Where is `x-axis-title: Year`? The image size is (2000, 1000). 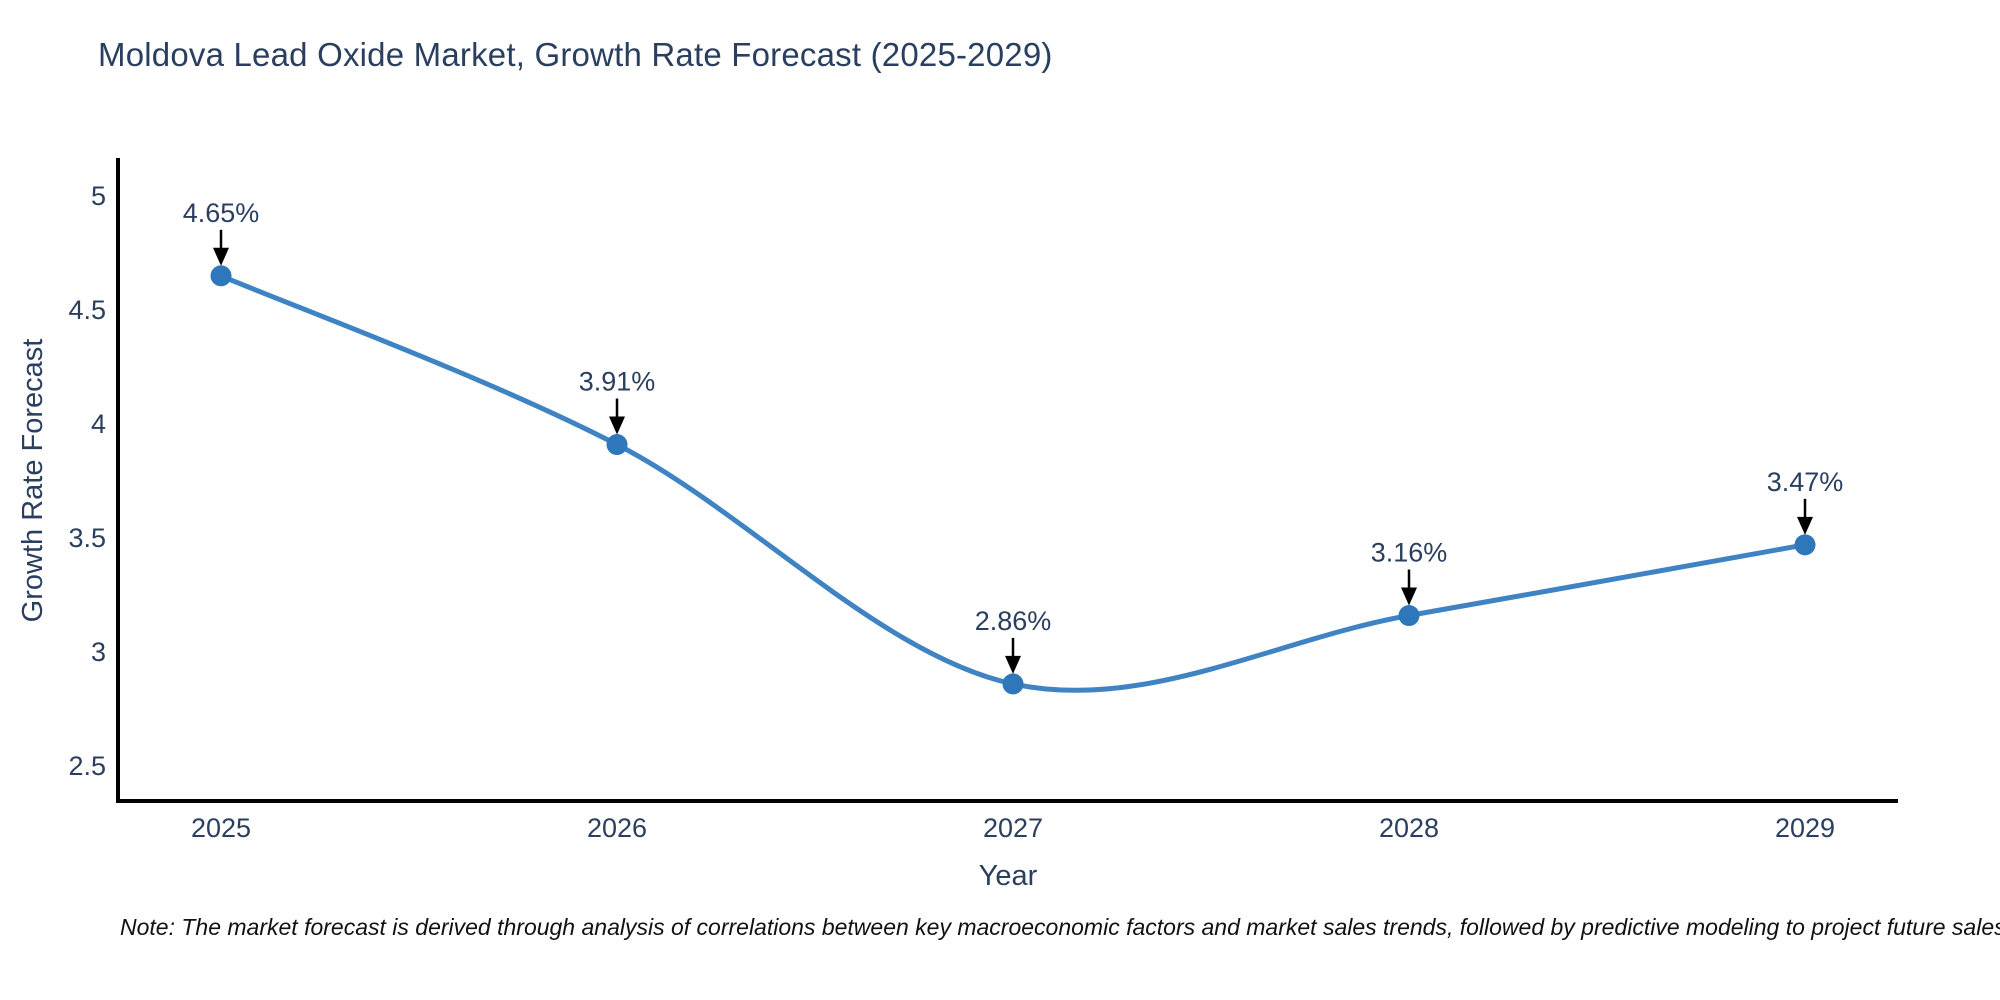 x-axis-title: Year is located at coordinates (1008, 876).